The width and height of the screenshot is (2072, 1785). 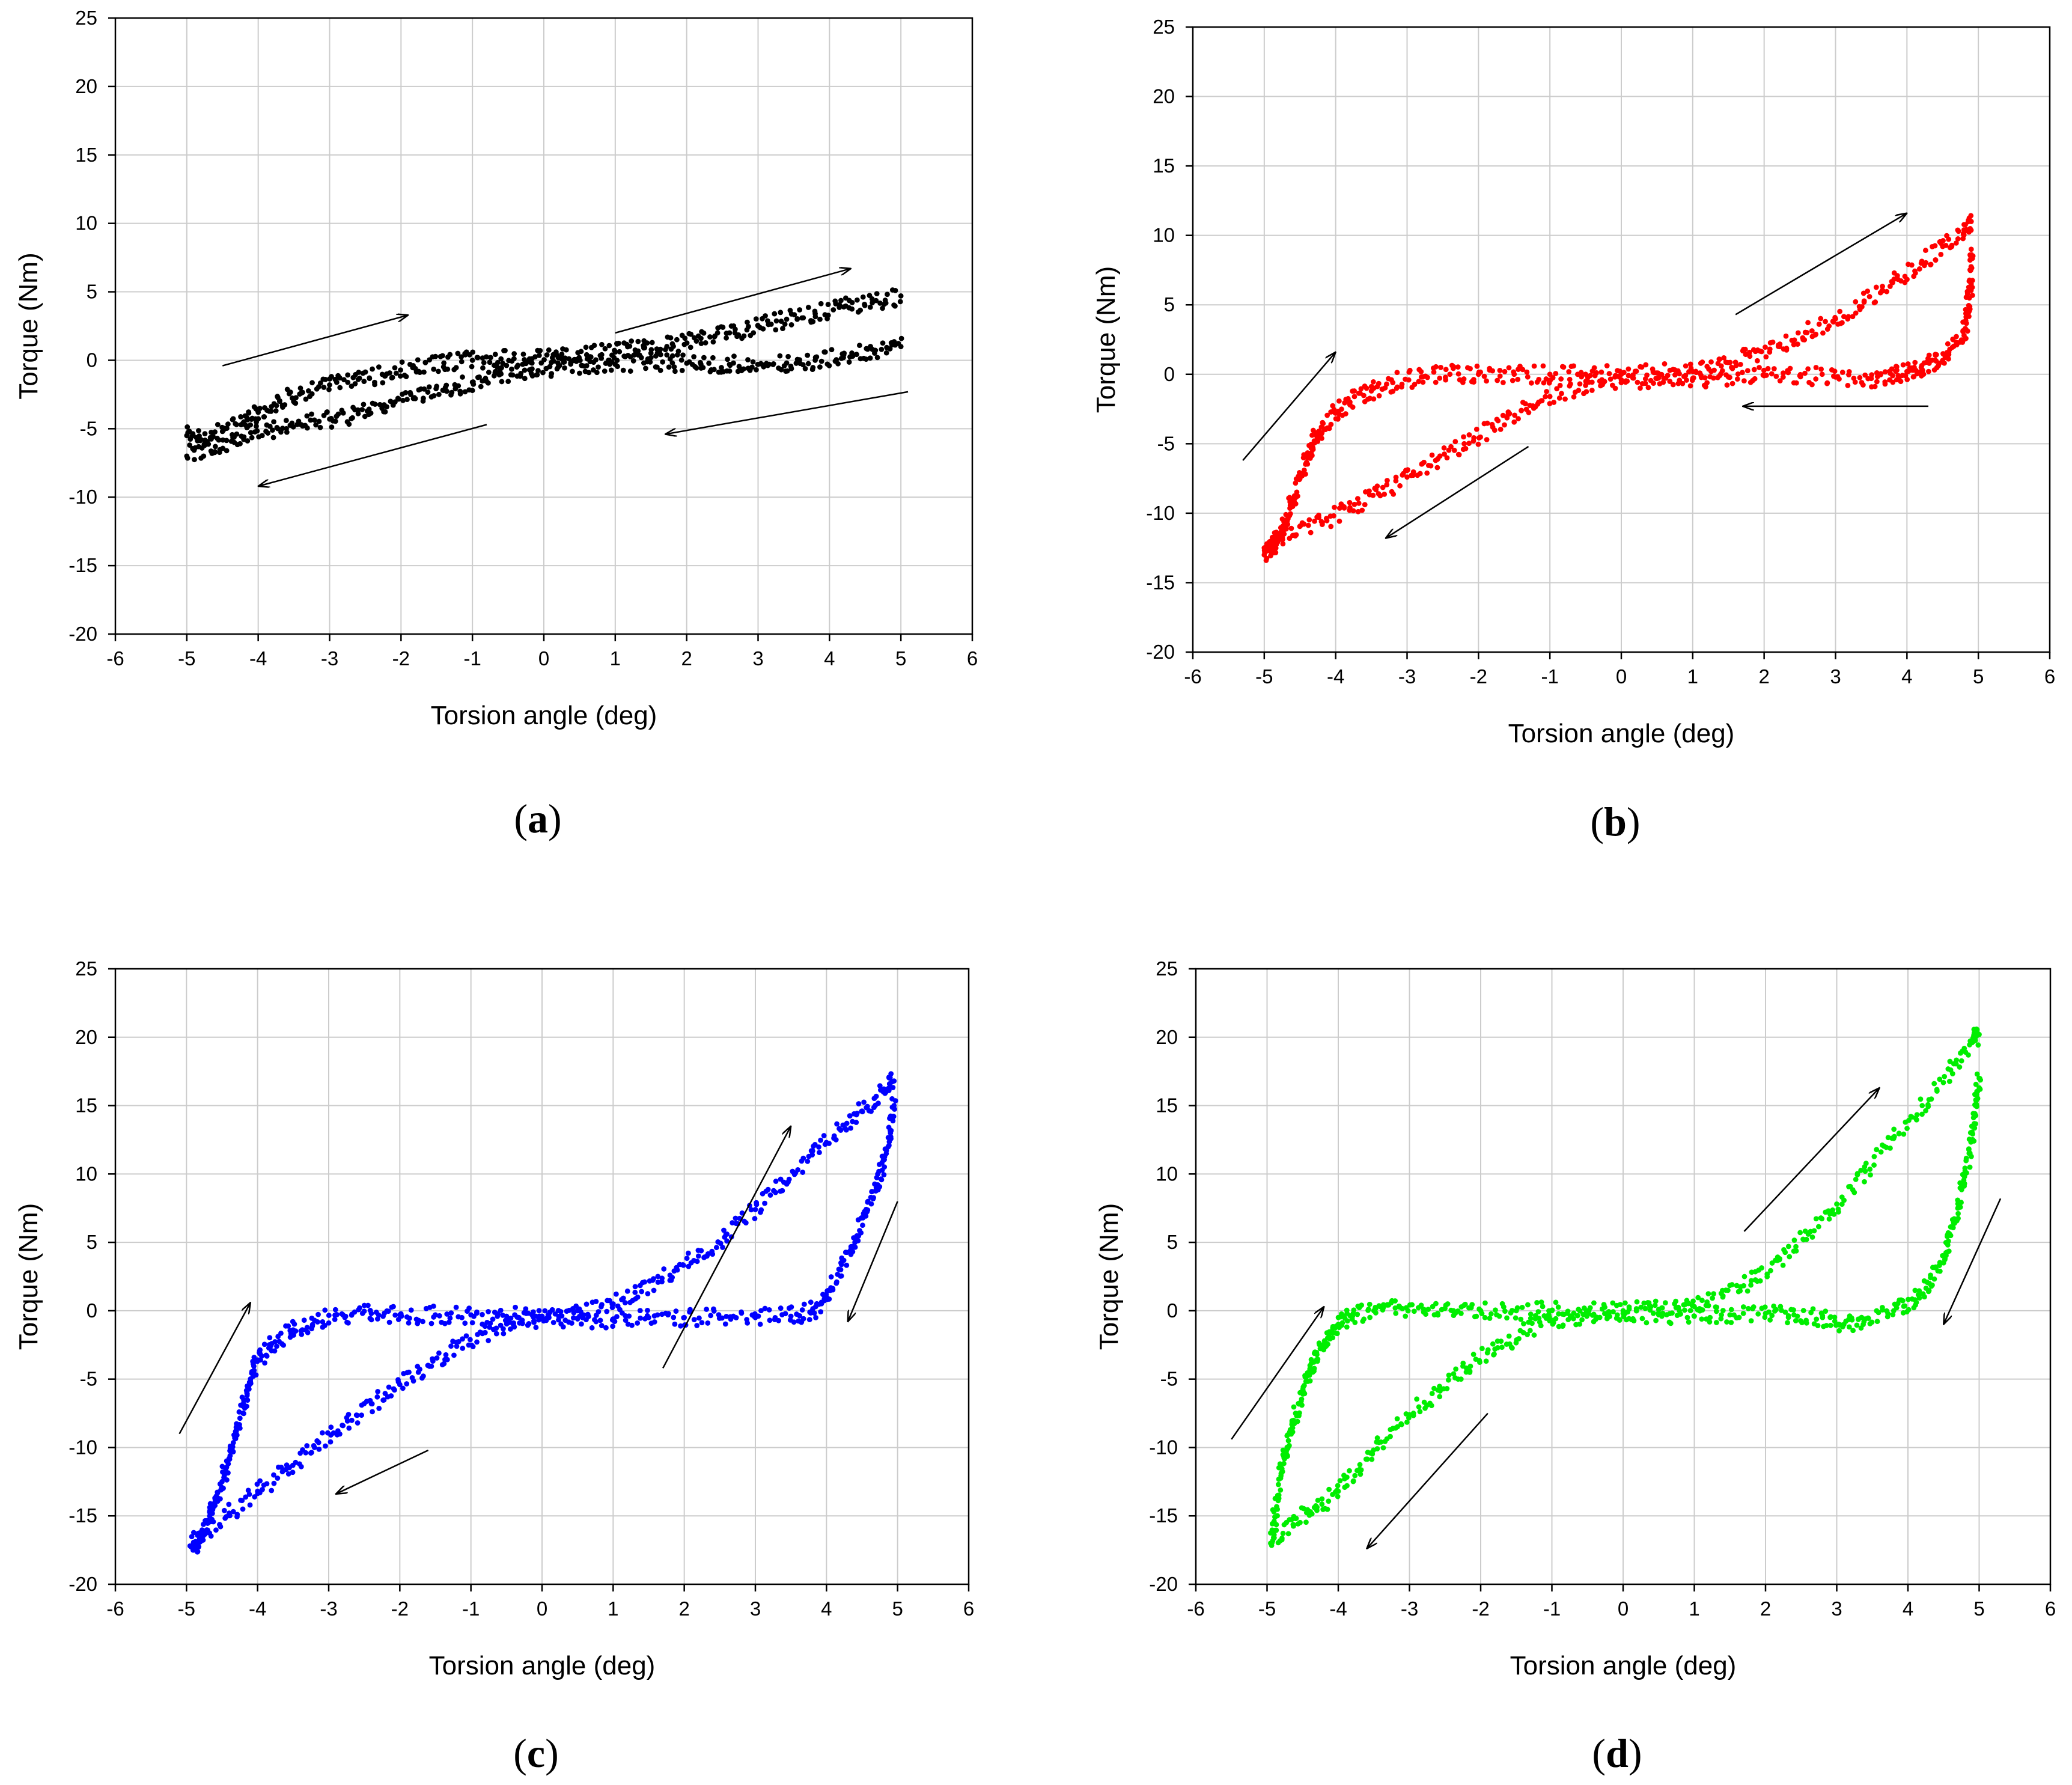 What do you see at coordinates (1836, 1609) in the screenshot?
I see `x-tick-label: 3` at bounding box center [1836, 1609].